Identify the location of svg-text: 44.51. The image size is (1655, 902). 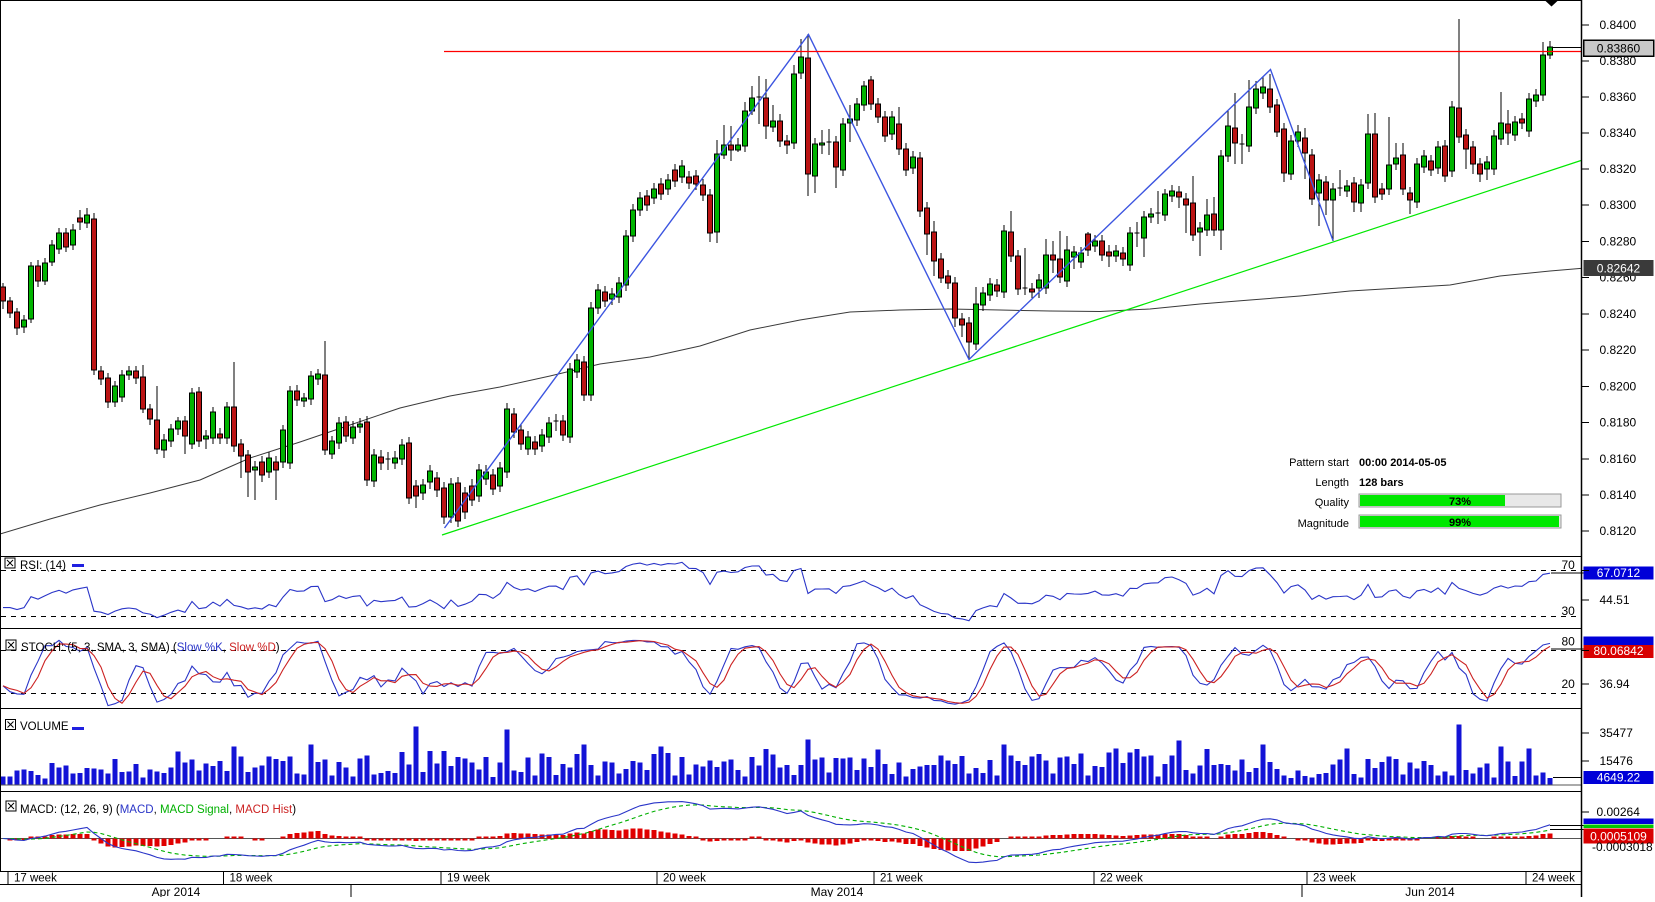
(1615, 600).